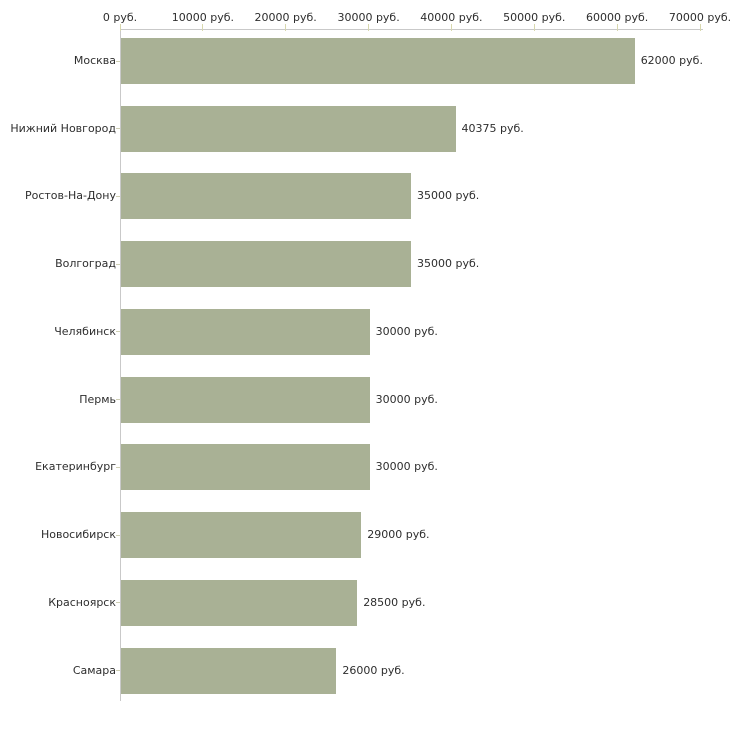 Image resolution: width=730 pixels, height=730 pixels. Describe the element at coordinates (451, 17) in the screenshot. I see `x-tick-label: 40000 руб.` at that location.